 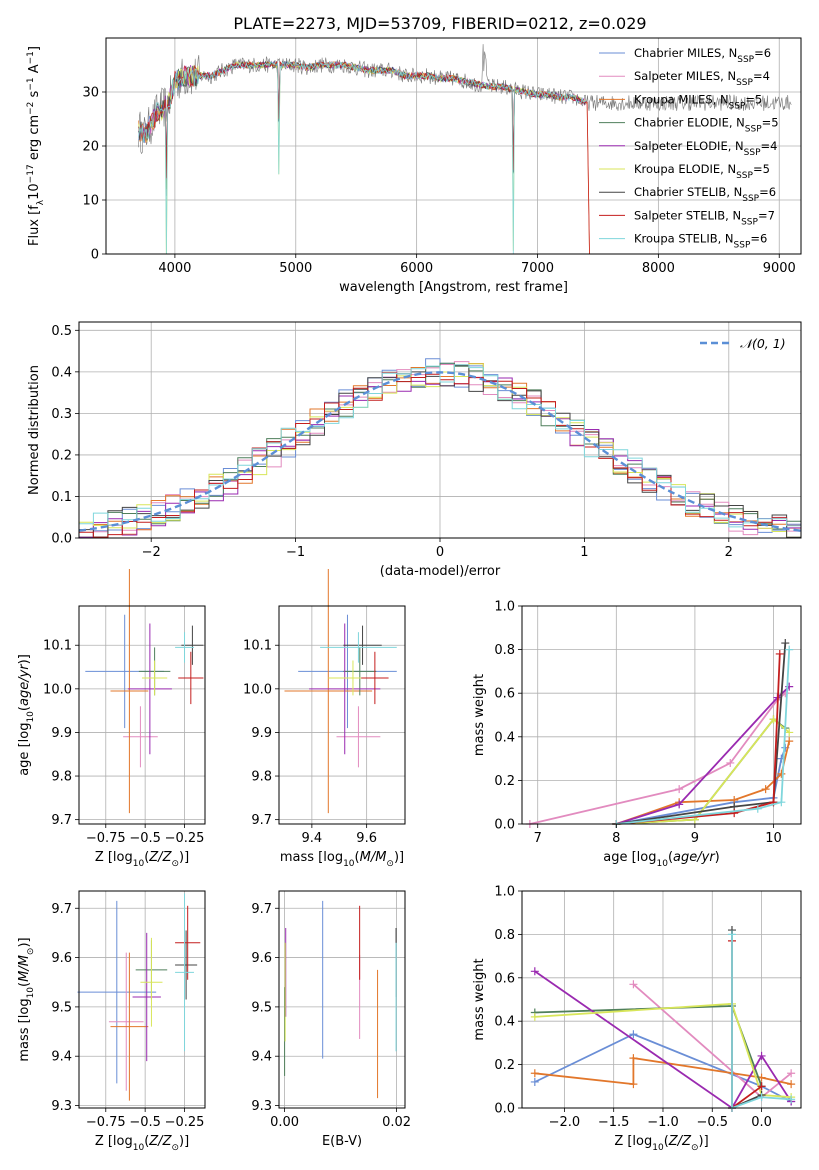 What do you see at coordinates (34, 48) in the screenshot?
I see `label-part: ]` at bounding box center [34, 48].